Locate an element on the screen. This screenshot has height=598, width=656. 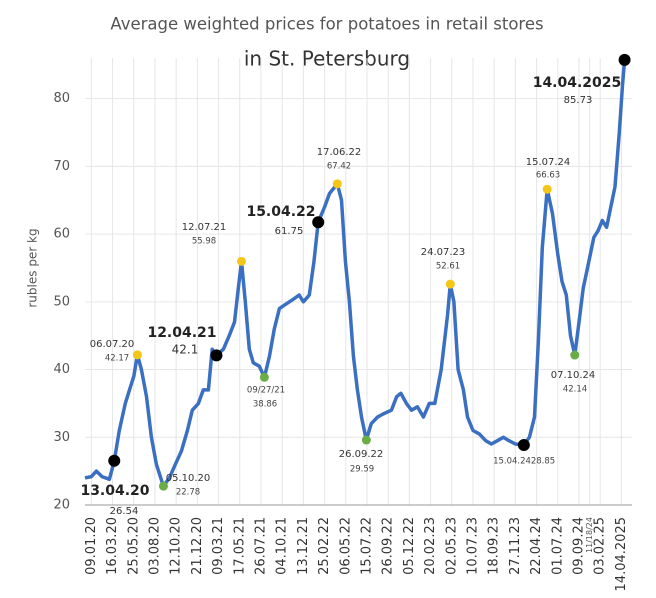
annotation-label: 15.04.24 is located at coordinates (512, 462).